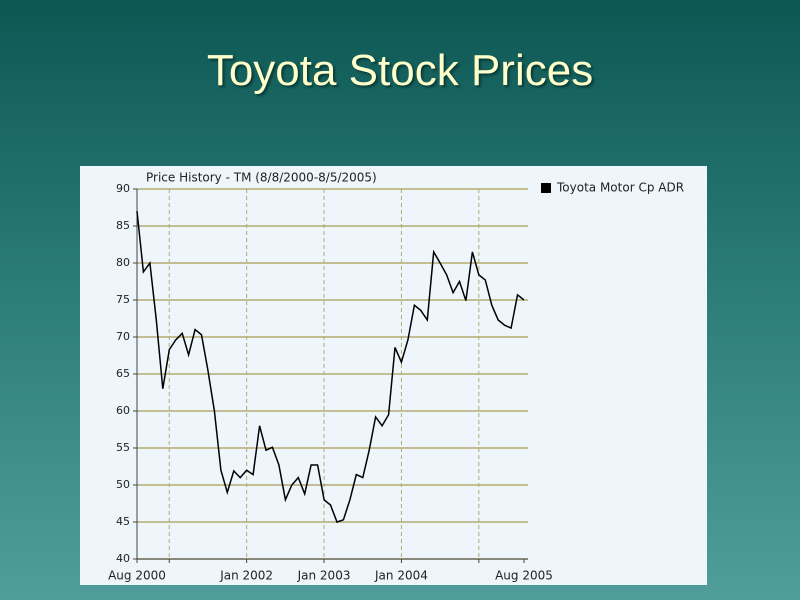 The height and width of the screenshot is (600, 800). Describe the element at coordinates (123, 521) in the screenshot. I see `y-tick-label: 45` at that location.